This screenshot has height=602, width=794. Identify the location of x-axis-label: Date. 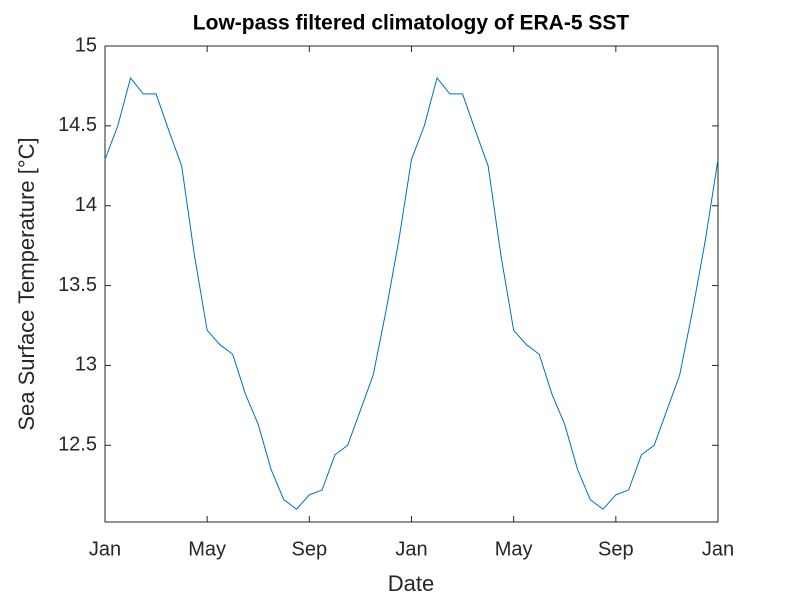
(411, 583).